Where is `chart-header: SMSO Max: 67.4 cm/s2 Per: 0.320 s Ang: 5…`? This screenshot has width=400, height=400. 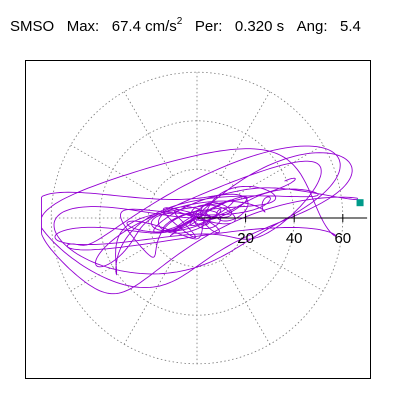 chart-header: SMSO Max: 67.4 cm/s2 Per: 0.320 s Ang: 5… is located at coordinates (185, 25).